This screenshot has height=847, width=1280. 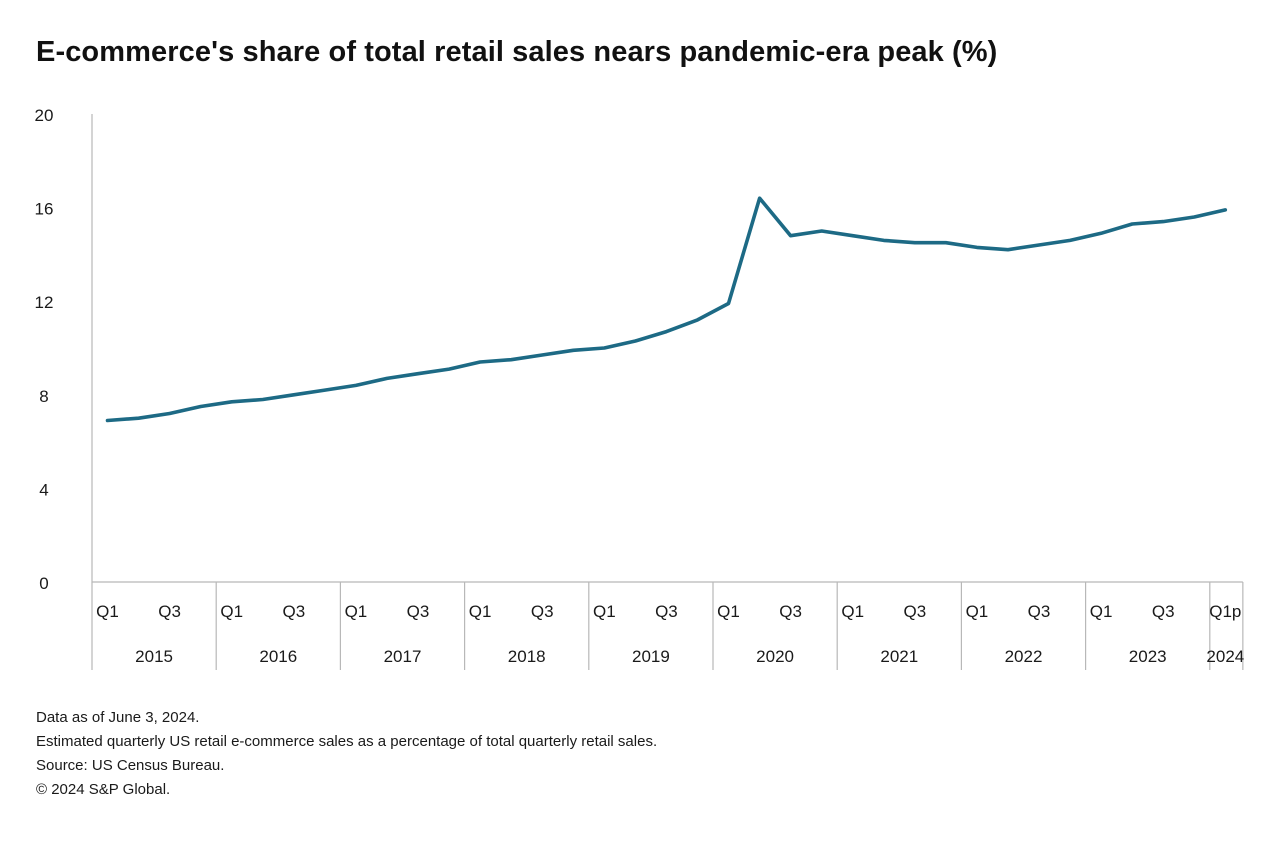 What do you see at coordinates (103, 789) in the screenshot?
I see `copyright-note: © 2024 S&P Global.` at bounding box center [103, 789].